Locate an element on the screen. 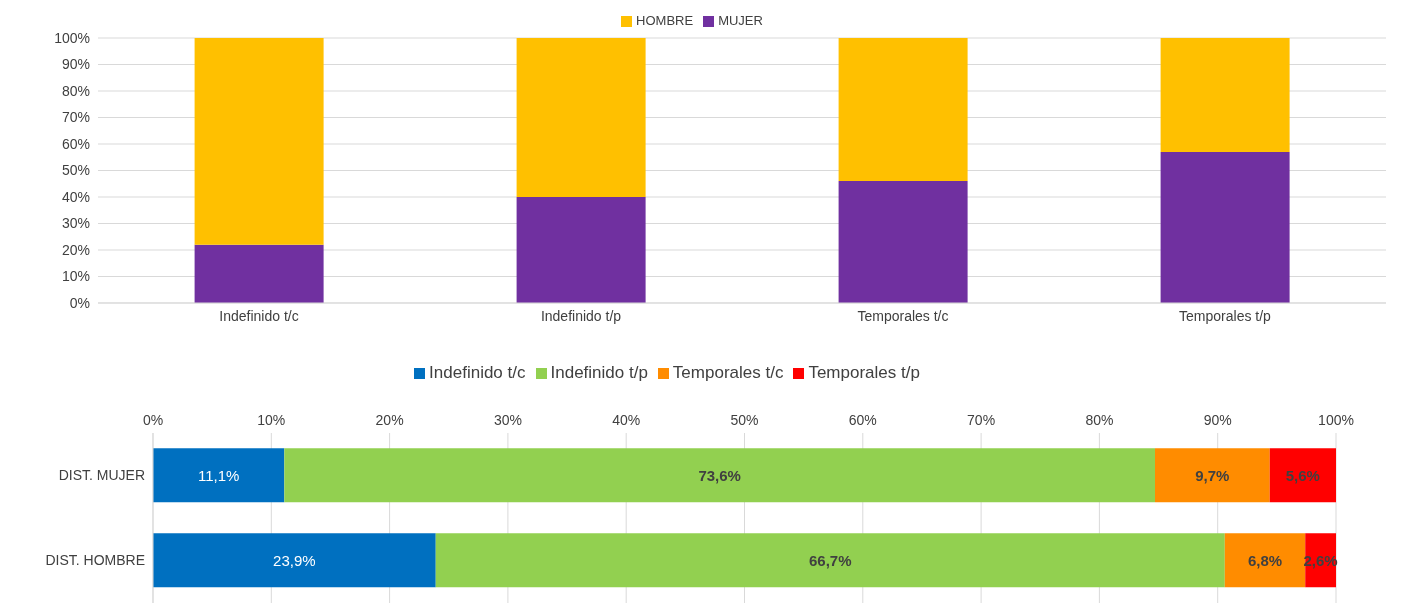 The width and height of the screenshot is (1414, 614). x-tick-label: 20% is located at coordinates (389, 420).